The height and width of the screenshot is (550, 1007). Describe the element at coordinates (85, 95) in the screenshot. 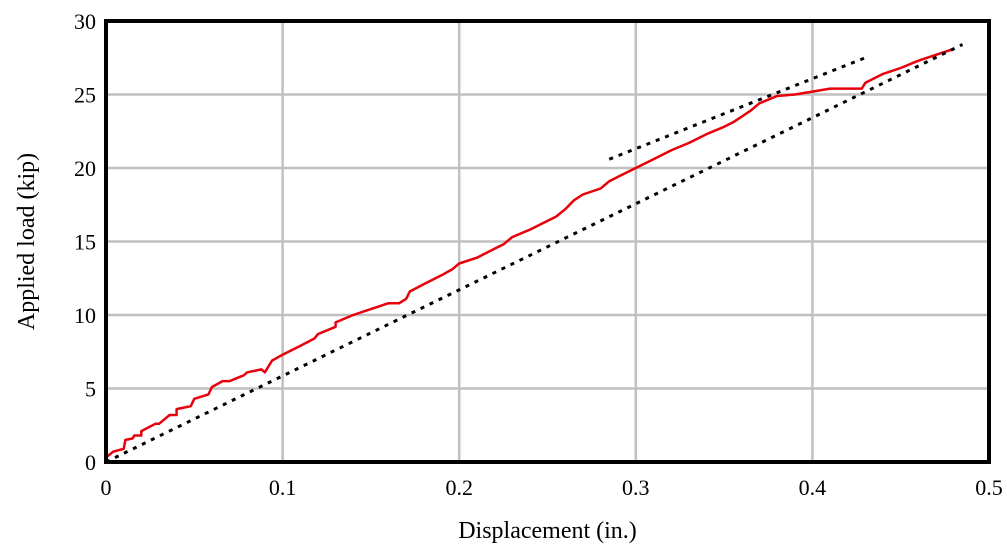

I see `y-tick-label: 25` at that location.